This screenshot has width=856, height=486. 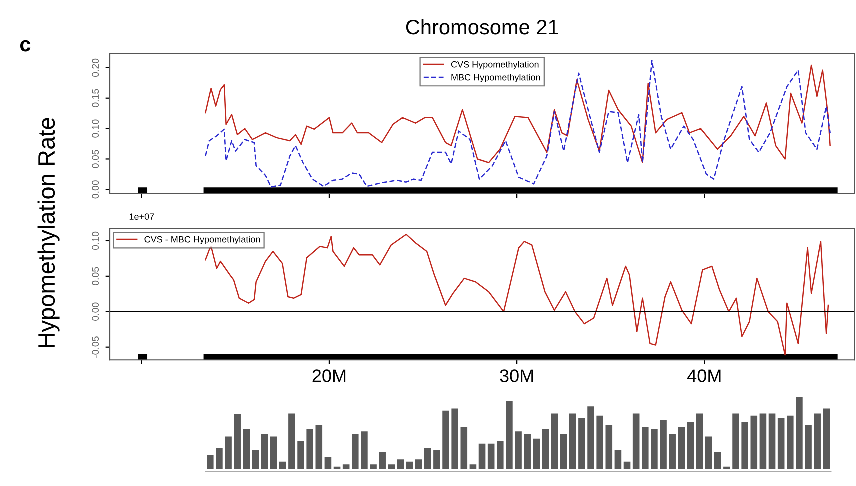 What do you see at coordinates (49, 233) in the screenshot?
I see `y-axis-title: Hypomethylation Rate` at bounding box center [49, 233].